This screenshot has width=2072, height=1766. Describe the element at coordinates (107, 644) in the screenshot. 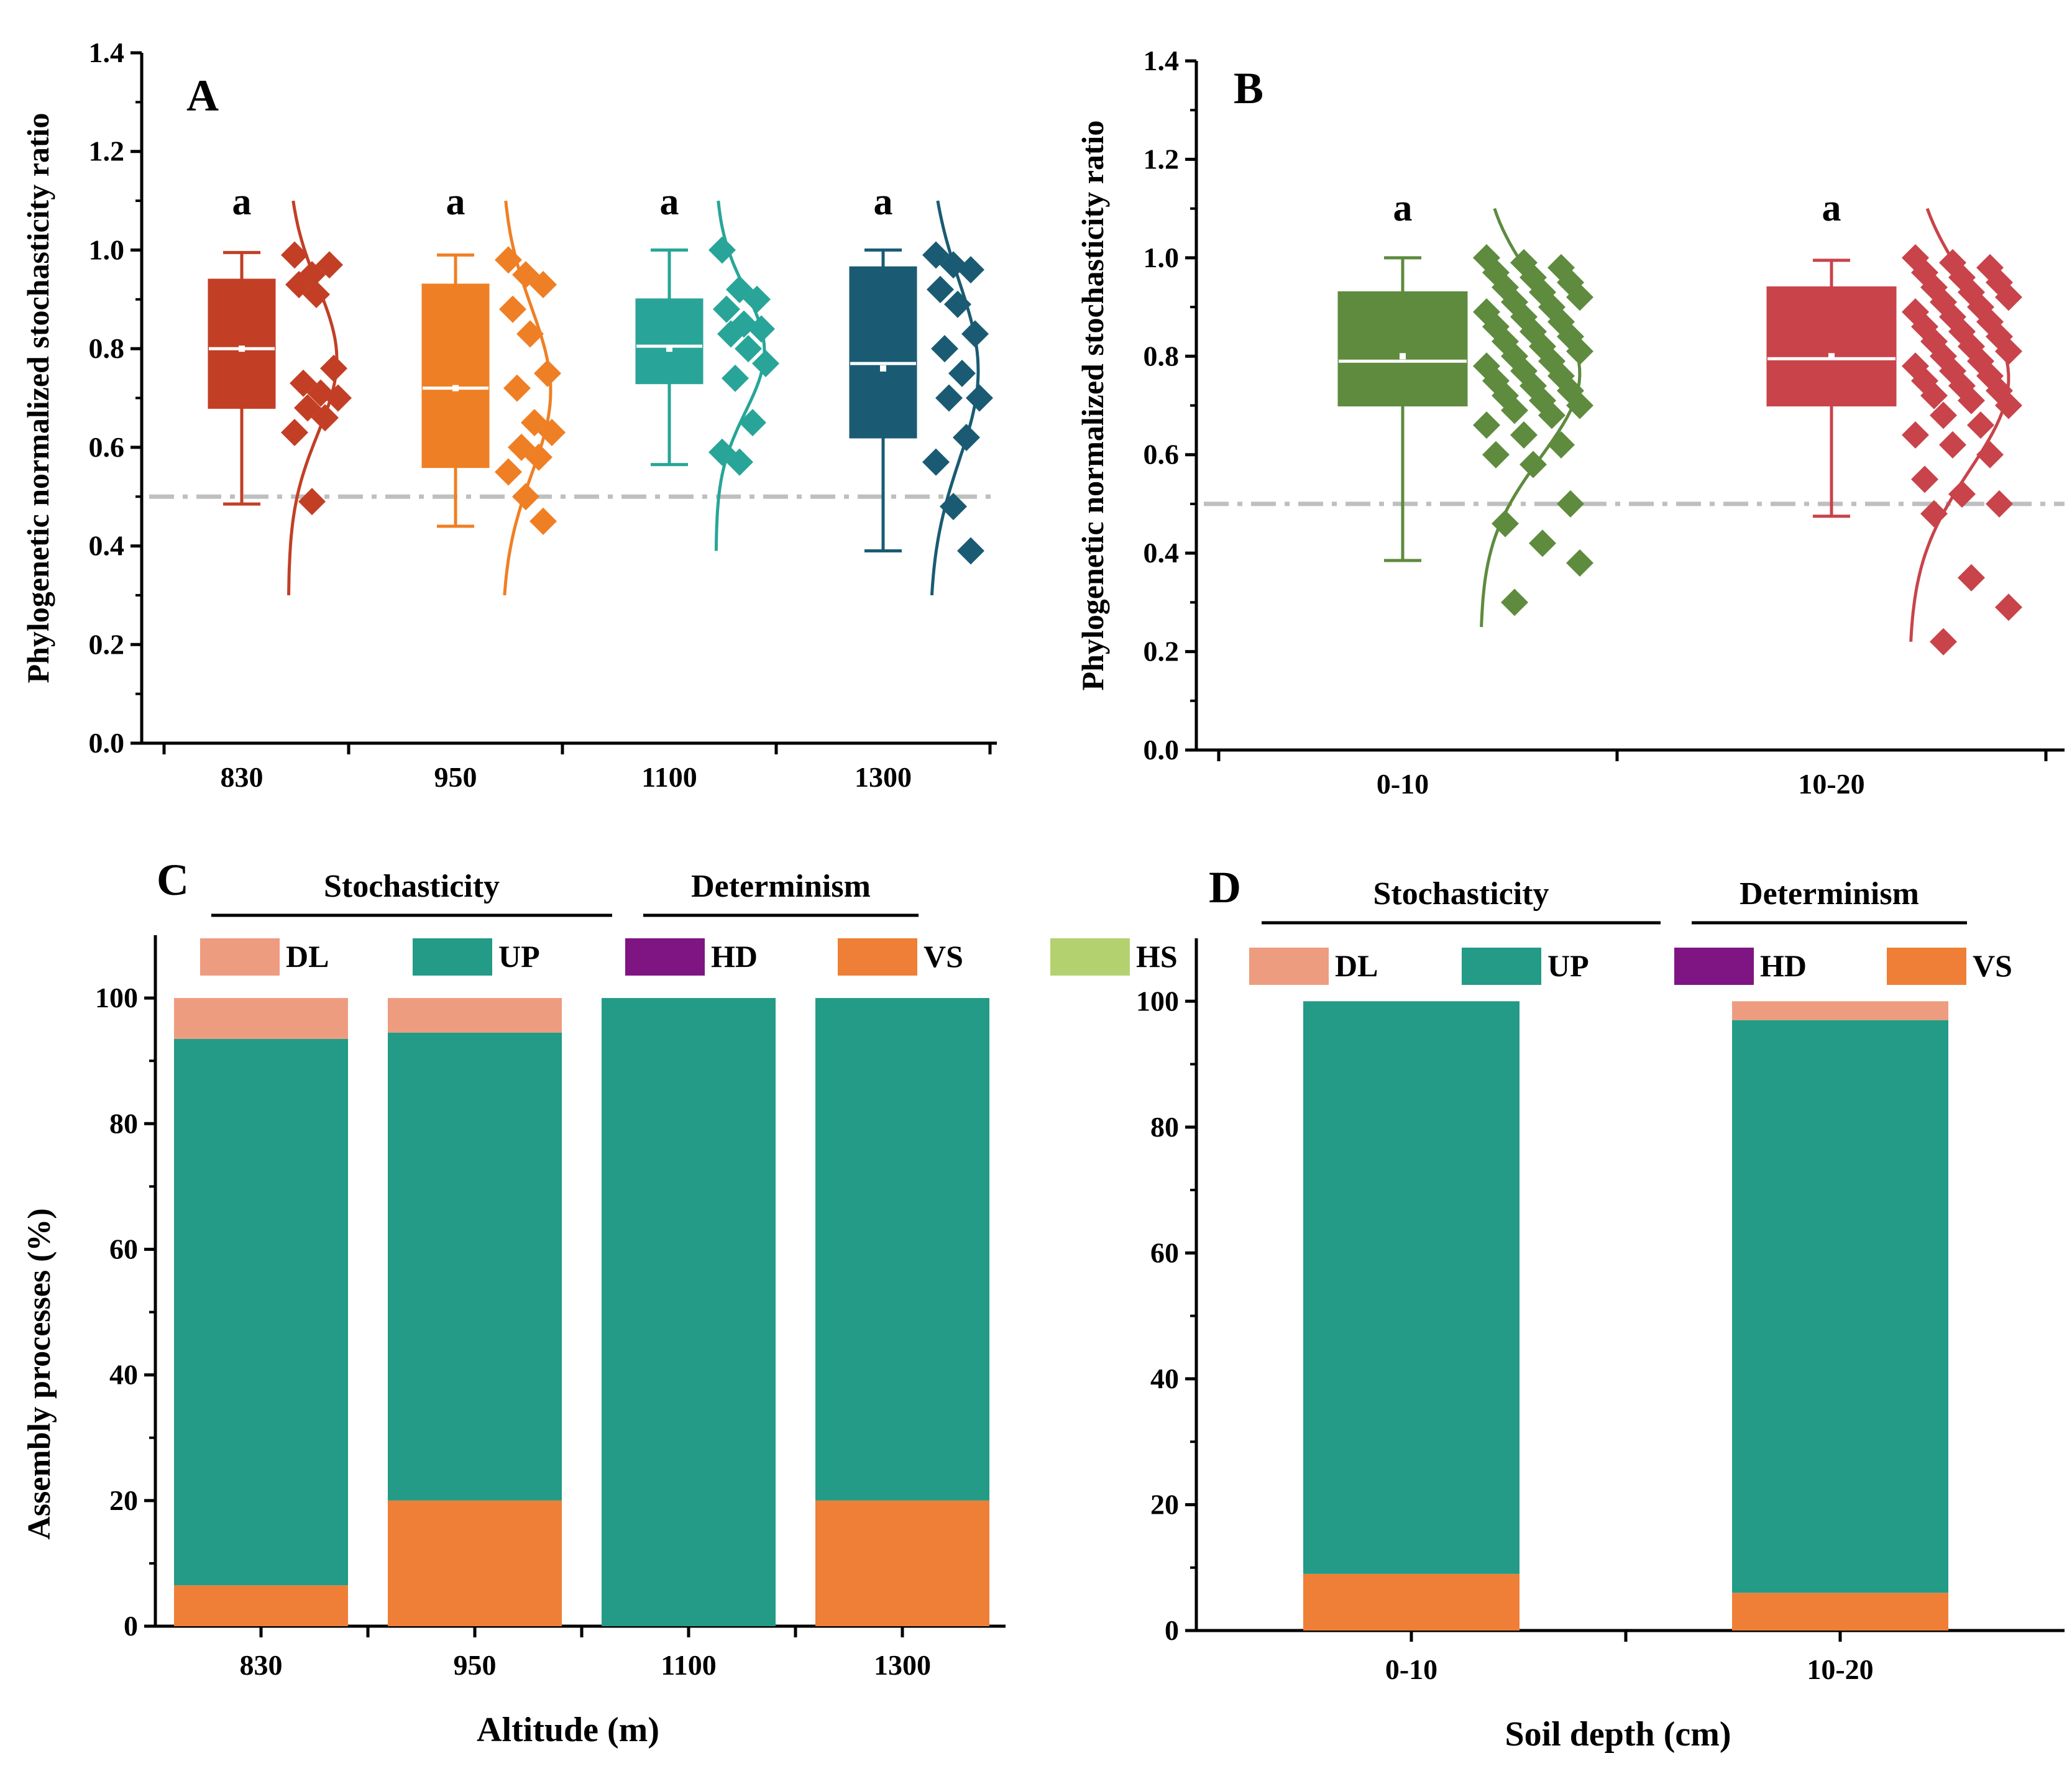

I see `y-tick-label: 0.2` at that location.